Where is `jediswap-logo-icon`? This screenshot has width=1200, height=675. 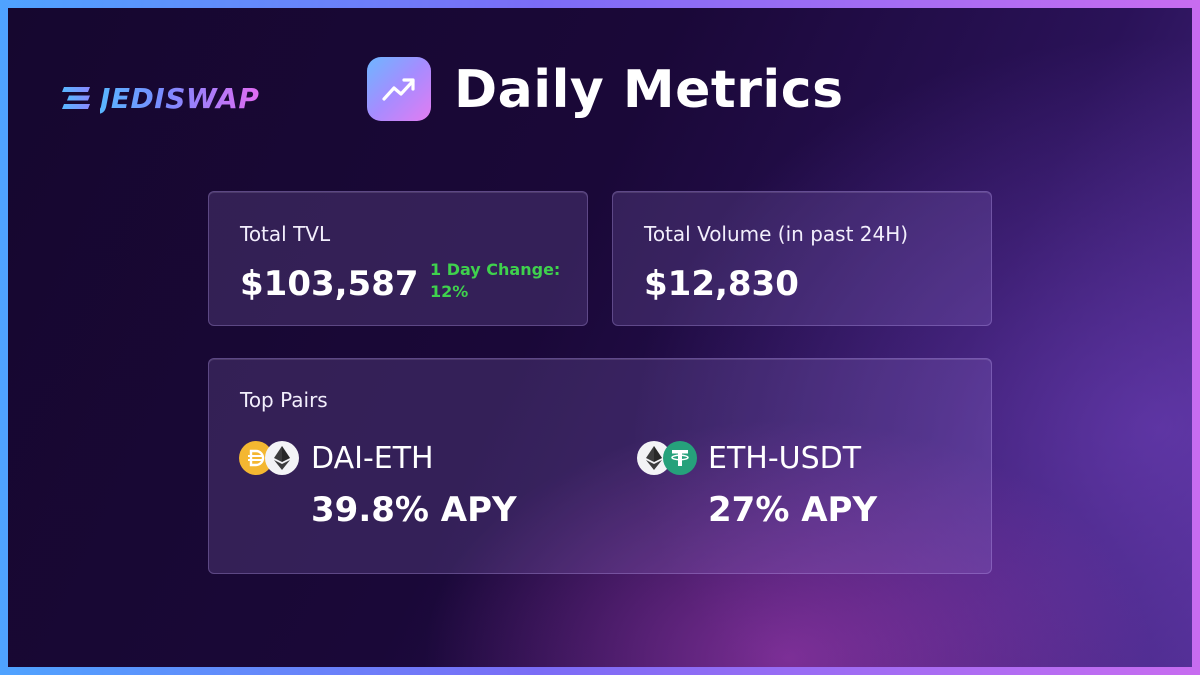 jediswap-logo-icon is located at coordinates (76, 98).